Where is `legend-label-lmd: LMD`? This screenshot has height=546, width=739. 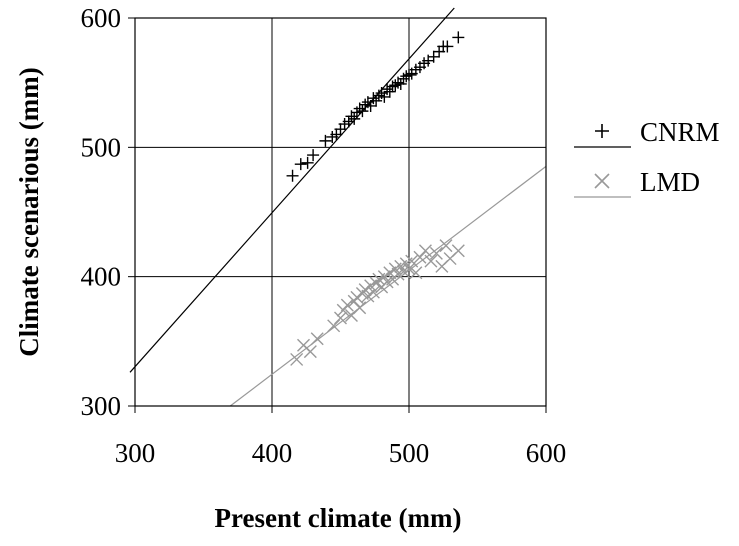
legend-label-lmd: LMD is located at coordinates (670, 182).